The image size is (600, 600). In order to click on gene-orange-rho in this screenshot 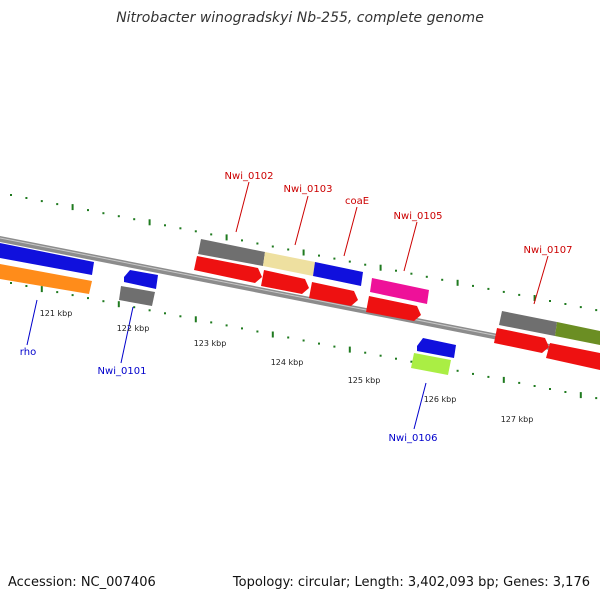, I will do `click(46, 279)`.